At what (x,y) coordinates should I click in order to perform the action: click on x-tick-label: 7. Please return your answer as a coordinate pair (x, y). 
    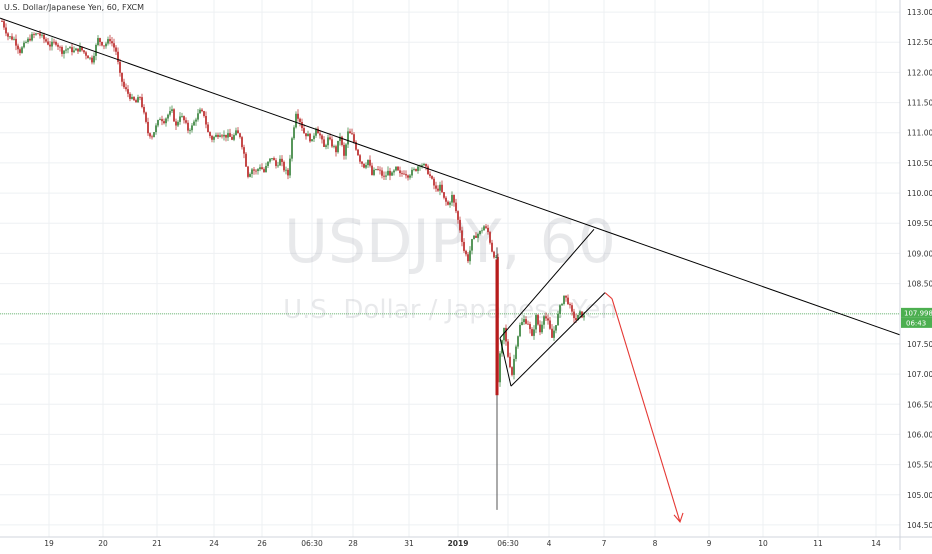
    Looking at the image, I should click on (604, 543).